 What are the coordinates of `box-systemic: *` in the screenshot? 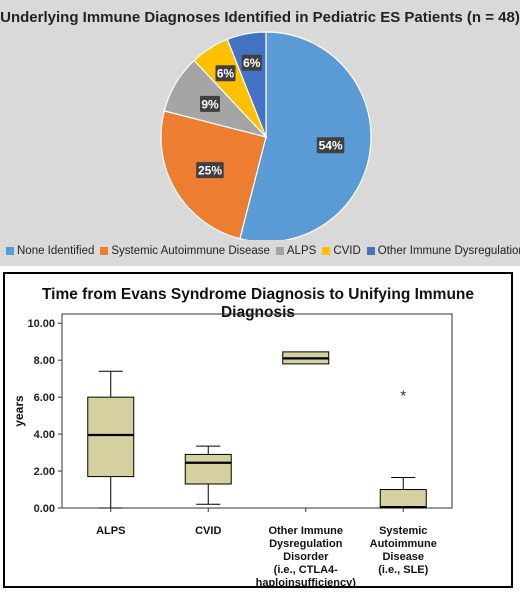 It's located at (403, 448).